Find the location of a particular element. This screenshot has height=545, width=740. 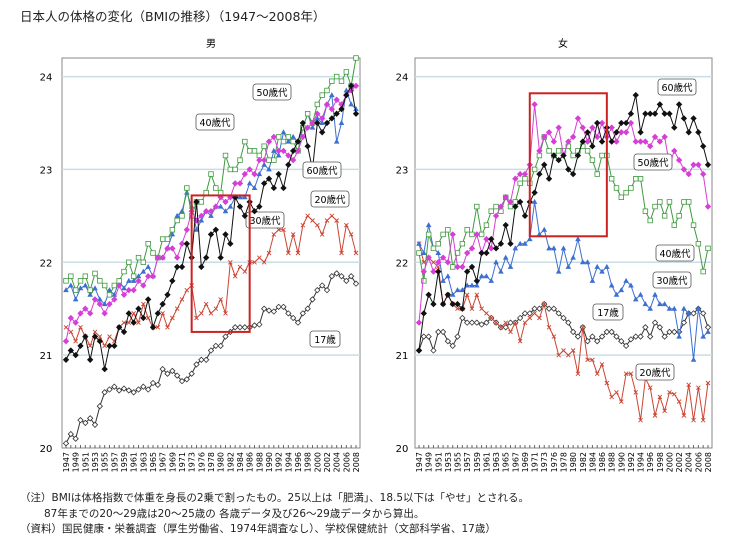

series-30歳代: 30歳代 is located at coordinates (563, 280).